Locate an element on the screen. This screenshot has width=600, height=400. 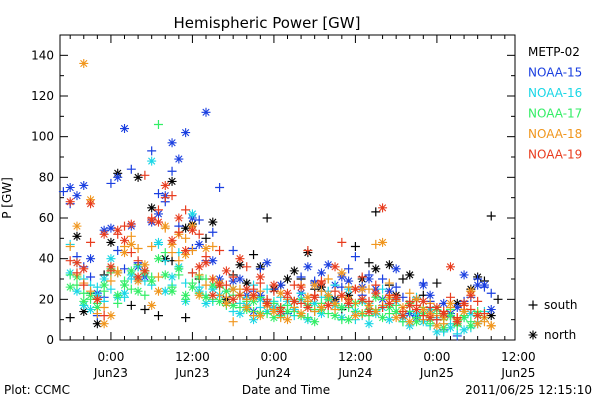
x-tick-label: 12:00 is located at coordinates (192, 357).